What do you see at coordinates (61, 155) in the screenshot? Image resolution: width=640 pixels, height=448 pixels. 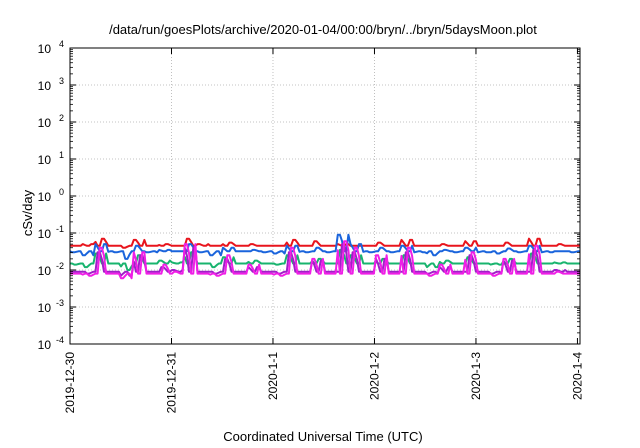 I see `y-tick-exponent: 1` at bounding box center [61, 155].